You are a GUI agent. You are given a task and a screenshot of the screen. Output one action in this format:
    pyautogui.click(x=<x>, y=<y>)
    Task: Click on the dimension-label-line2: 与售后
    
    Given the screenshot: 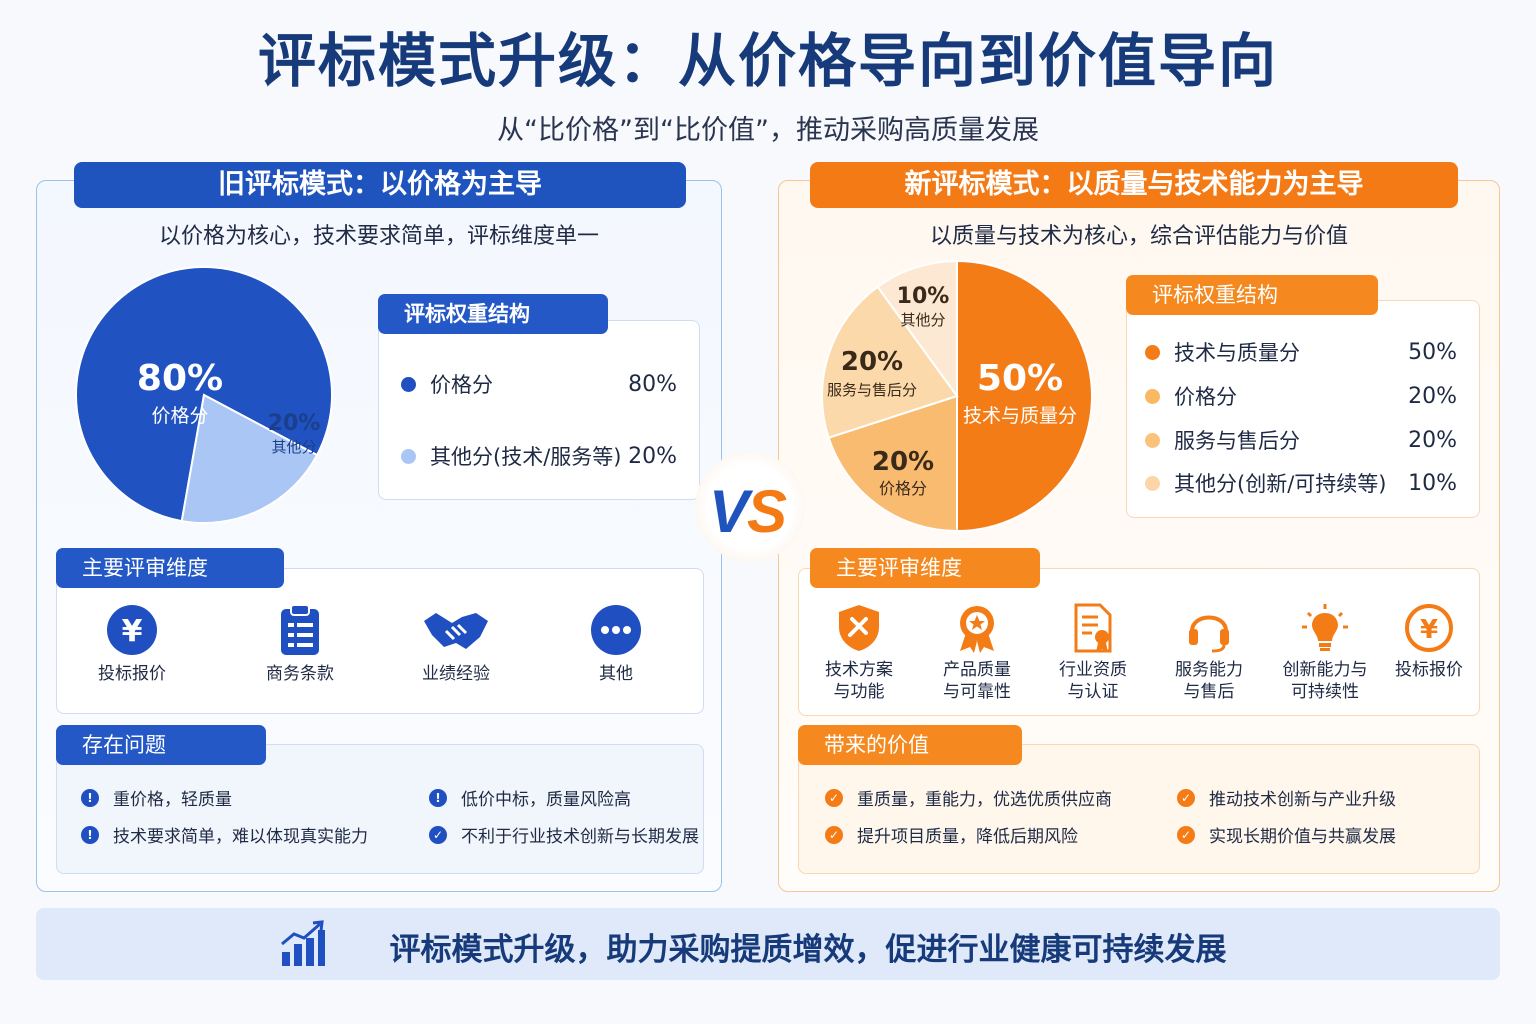 What is the action you would take?
    pyautogui.click(x=1209, y=692)
    